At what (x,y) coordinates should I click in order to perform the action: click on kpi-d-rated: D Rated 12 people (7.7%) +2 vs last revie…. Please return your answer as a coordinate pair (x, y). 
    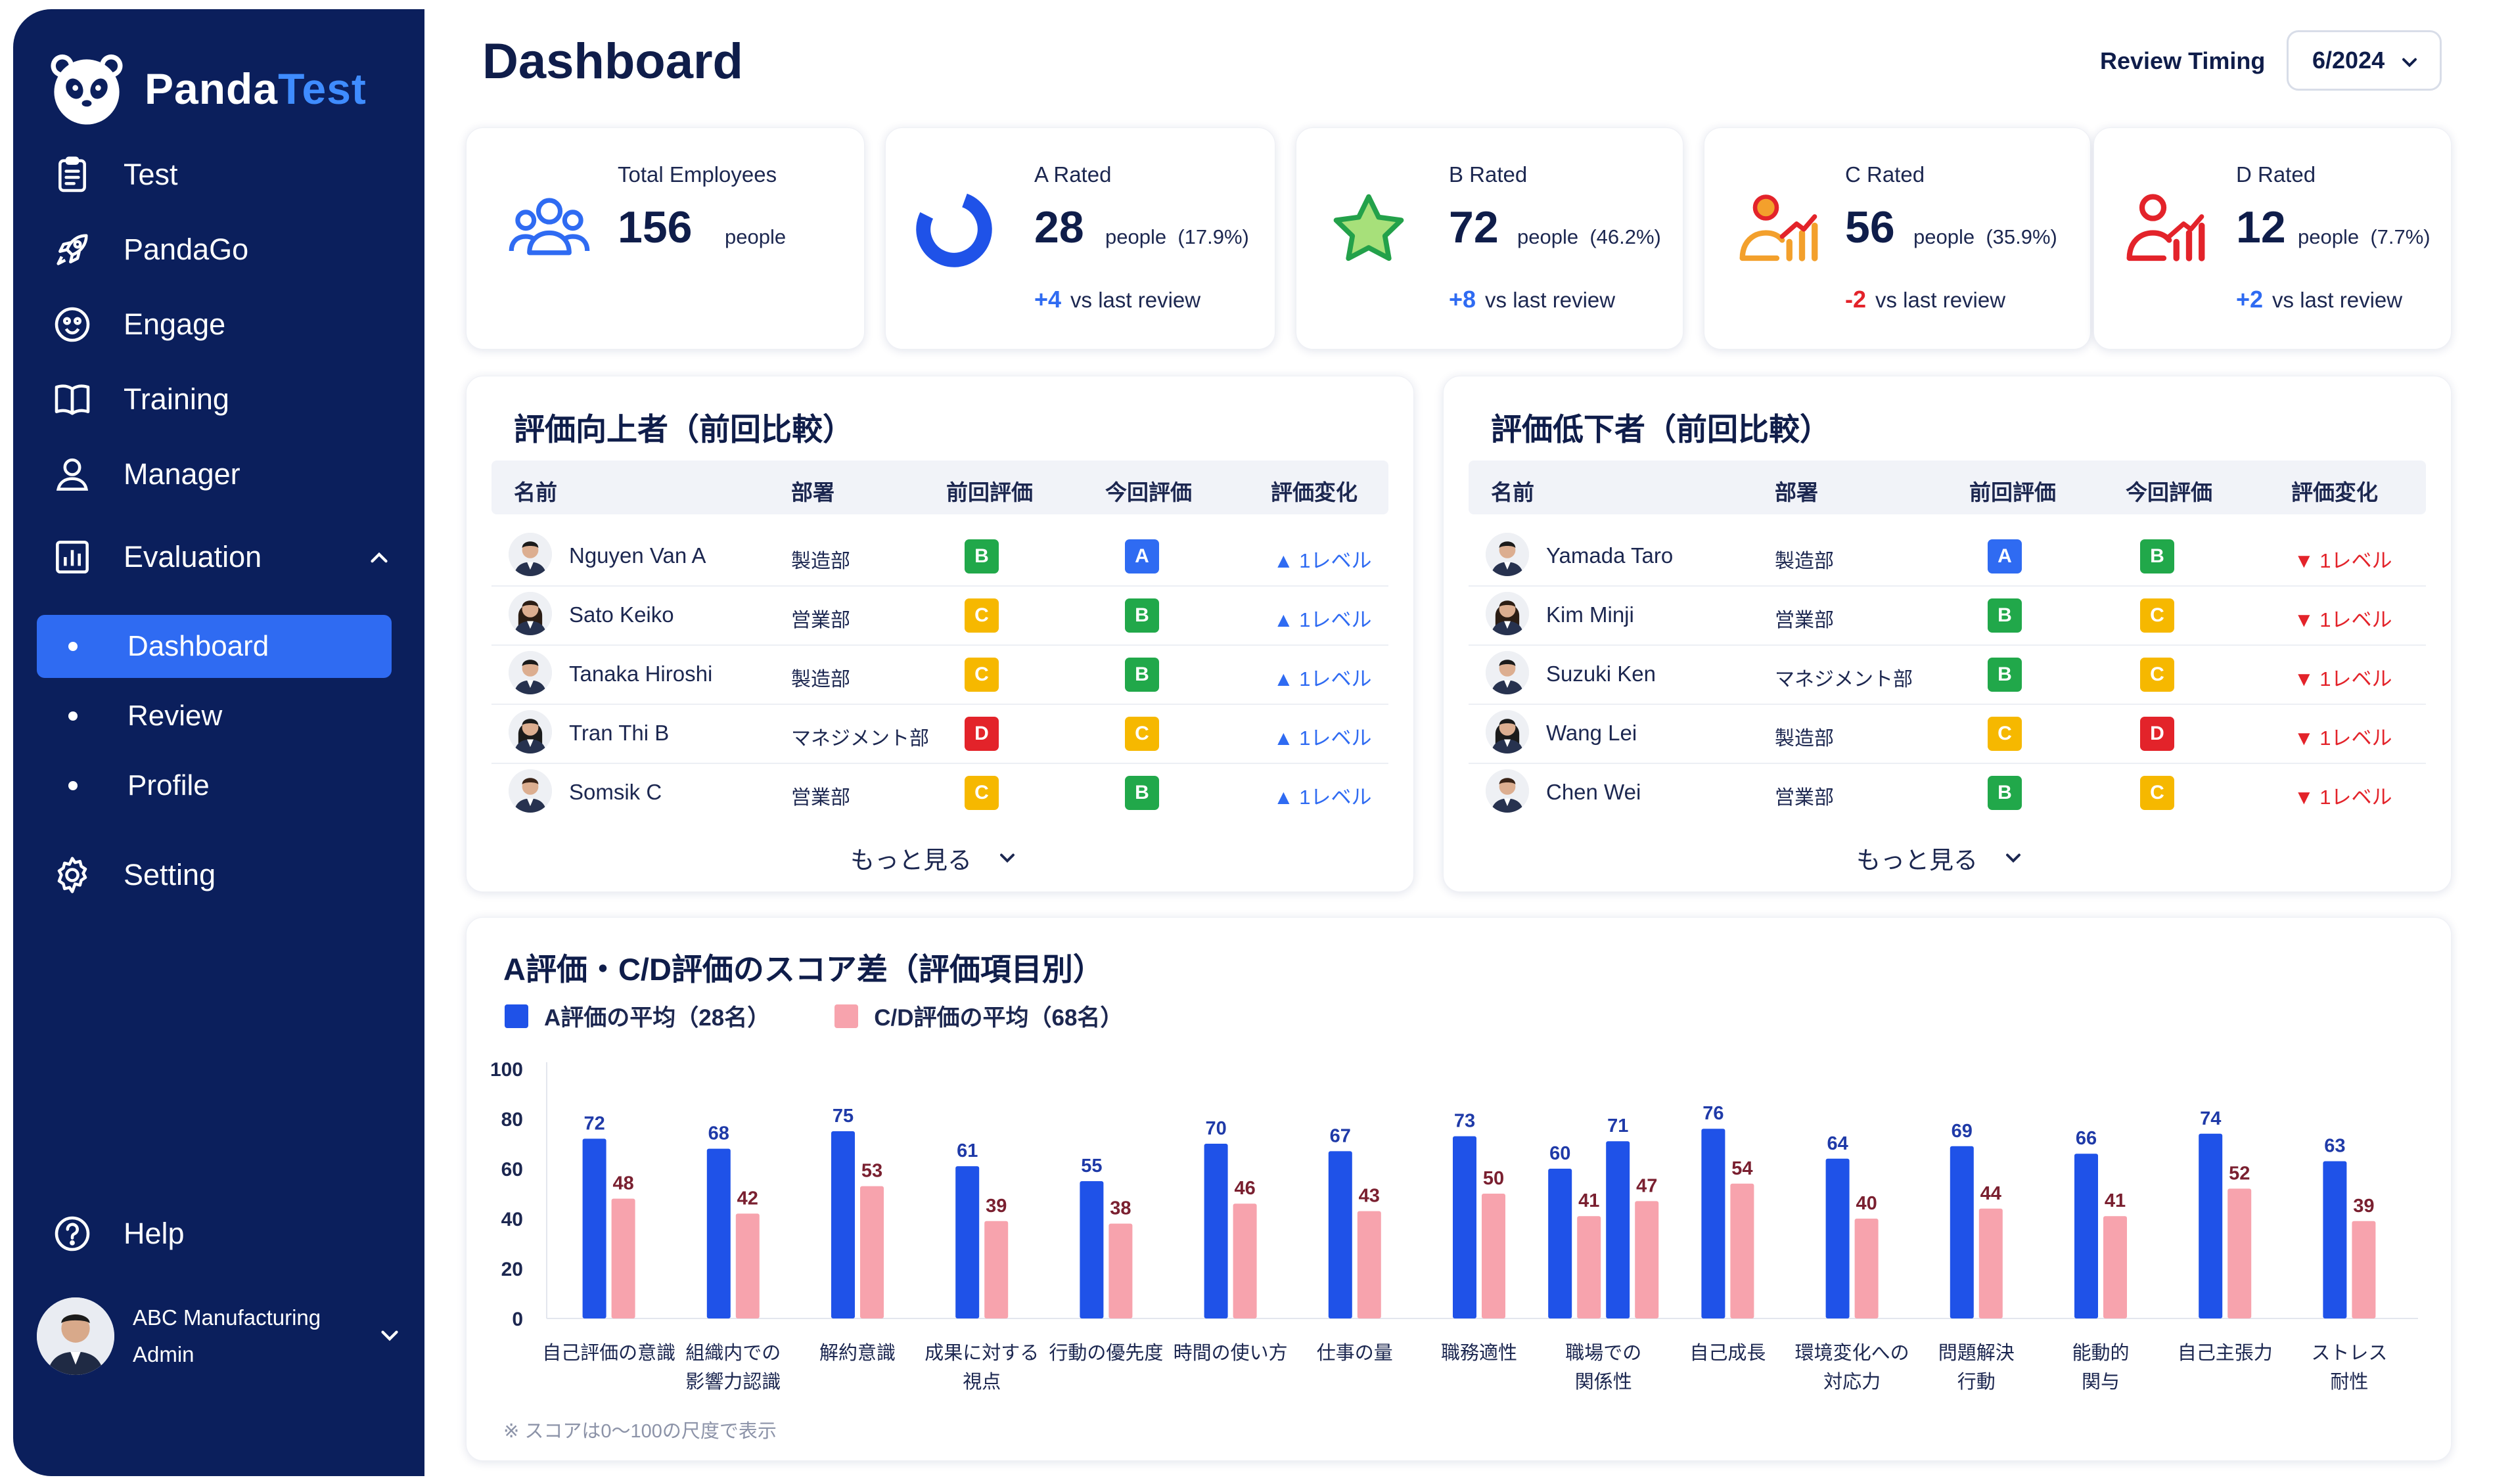
    Looking at the image, I should click on (2272, 238).